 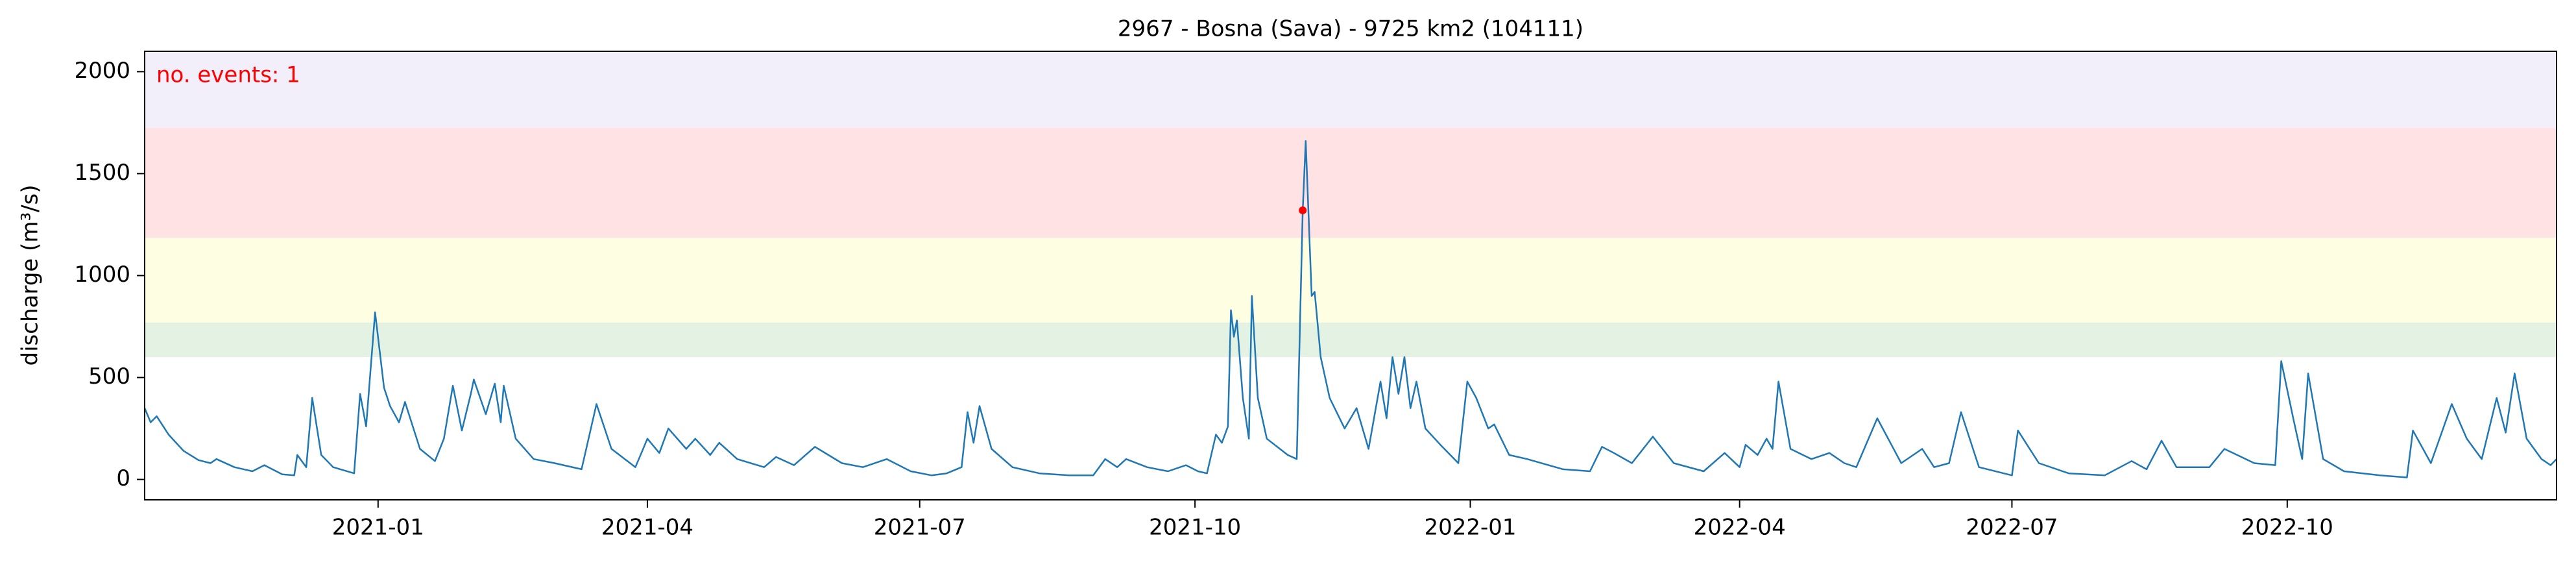 I want to click on x-tick-label: 2022-10, so click(x=2287, y=528).